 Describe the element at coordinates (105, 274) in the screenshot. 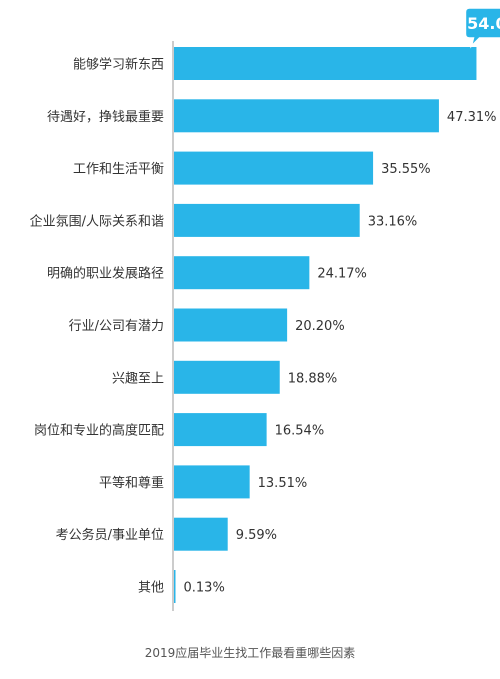

I see `category-label: 明确的职业发展路径` at that location.